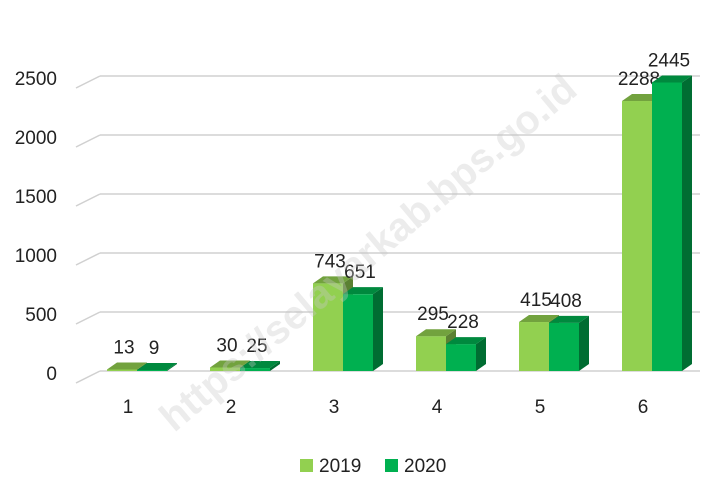 The height and width of the screenshot is (478, 715). What do you see at coordinates (536, 300) in the screenshot?
I see `value-label: 415` at bounding box center [536, 300].